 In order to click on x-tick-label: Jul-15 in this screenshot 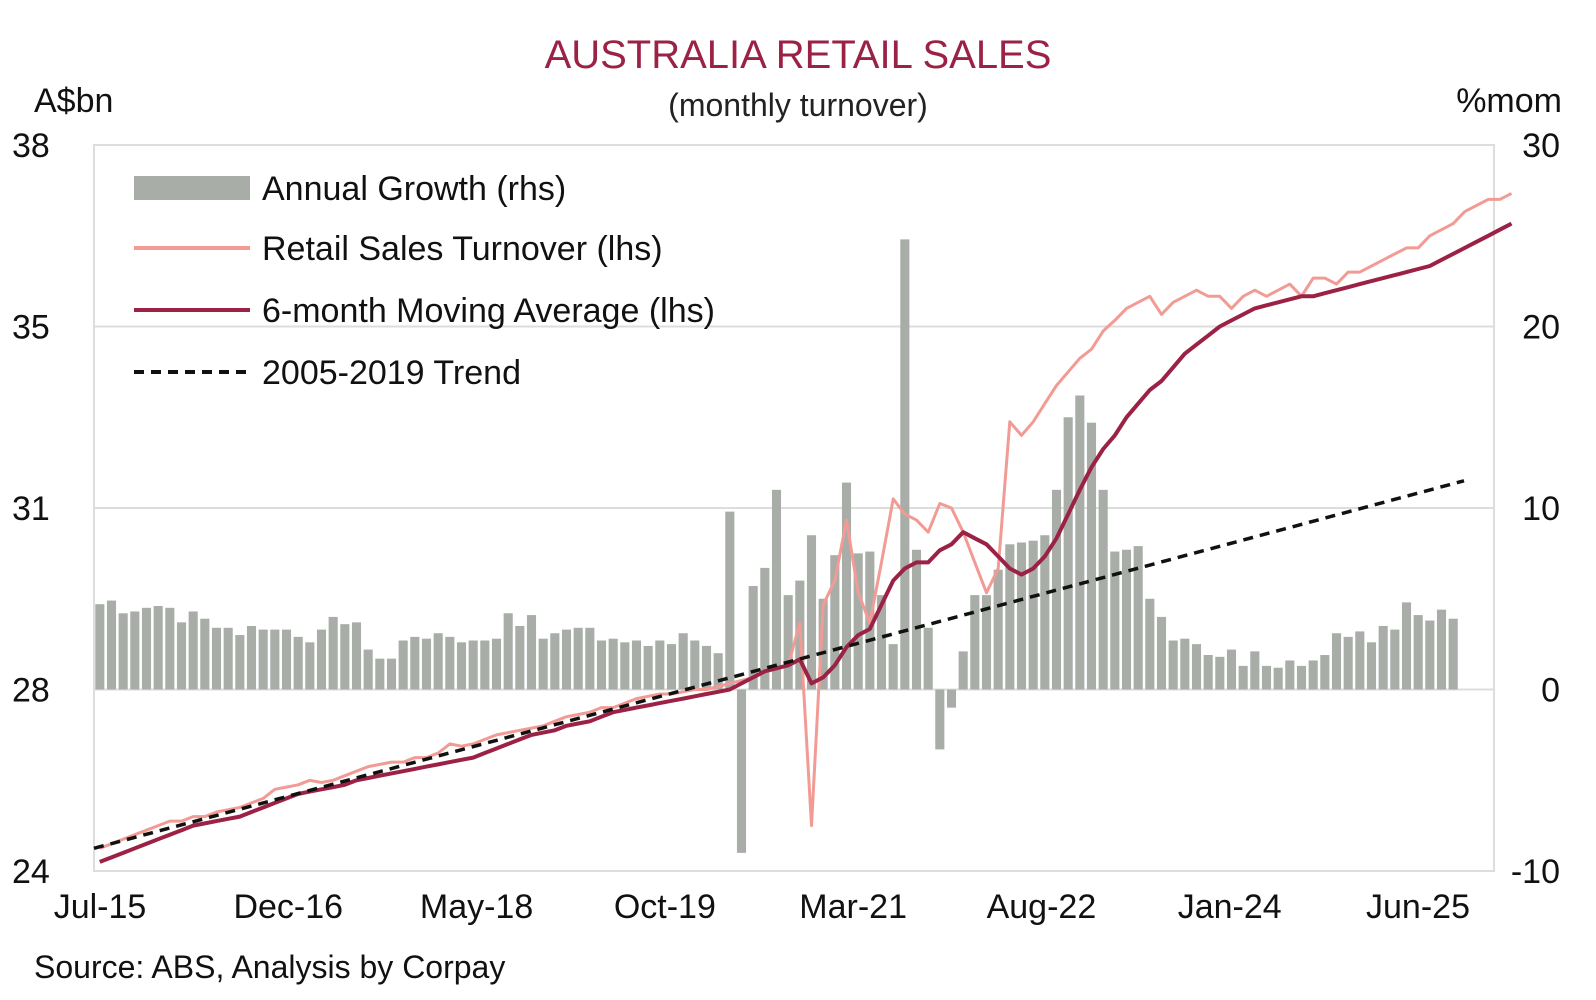, I will do `click(100, 907)`.